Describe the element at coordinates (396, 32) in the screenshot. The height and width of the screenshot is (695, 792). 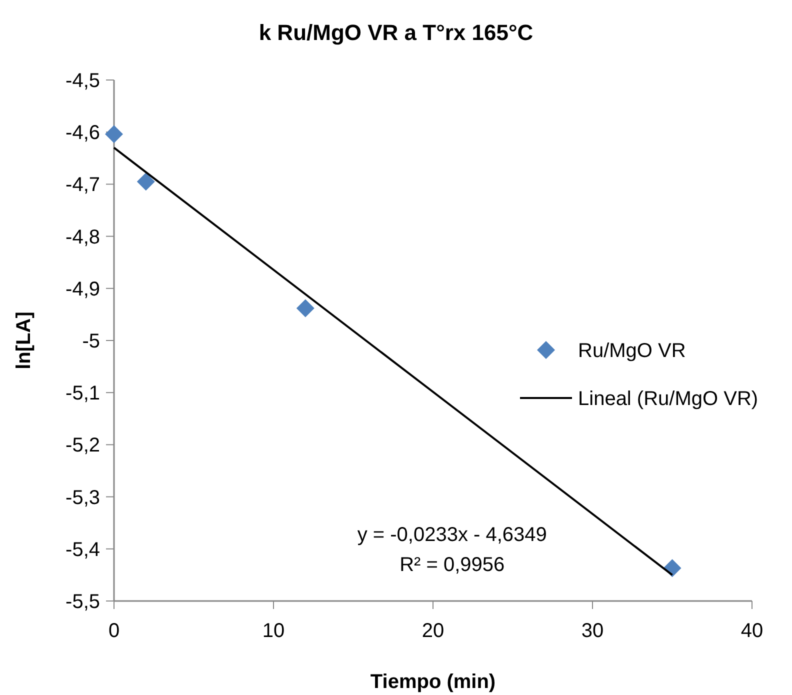
I see `chart-title: k Ru/MgO VR a T°rx 165°C` at that location.